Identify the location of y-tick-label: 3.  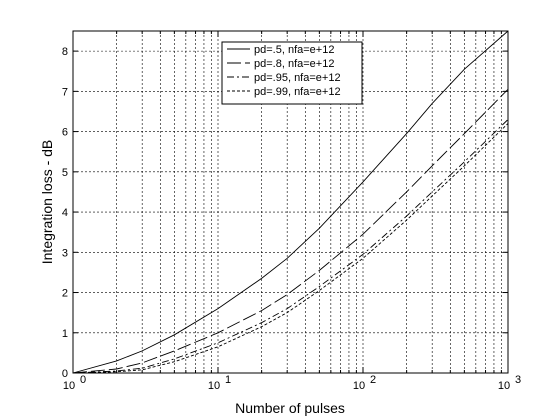
(65, 253).